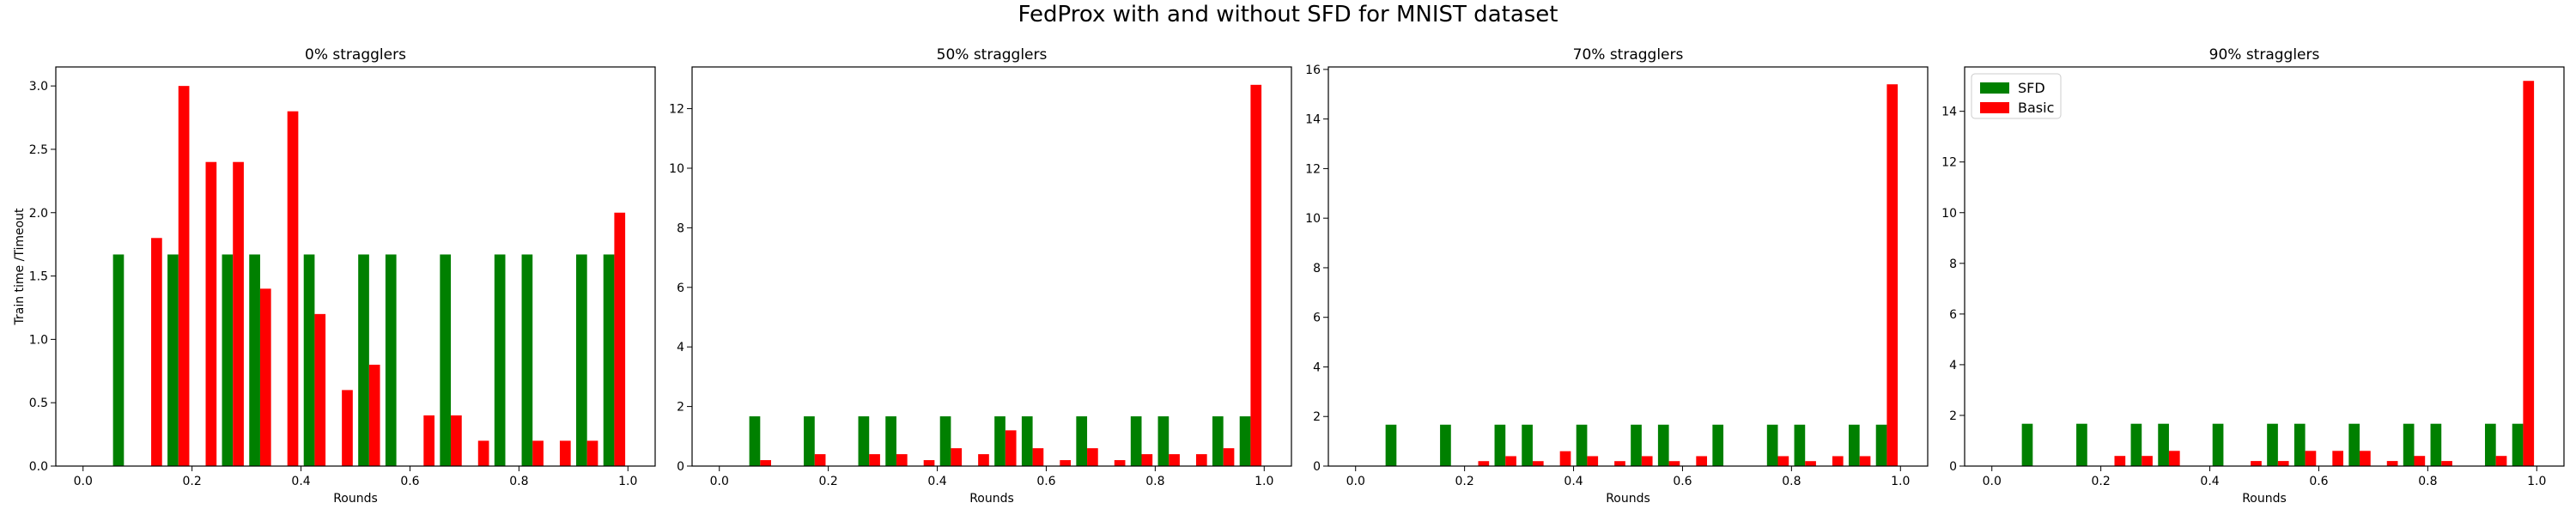  Describe the element at coordinates (38, 403) in the screenshot. I see `y-tick-label: 0.5` at that location.